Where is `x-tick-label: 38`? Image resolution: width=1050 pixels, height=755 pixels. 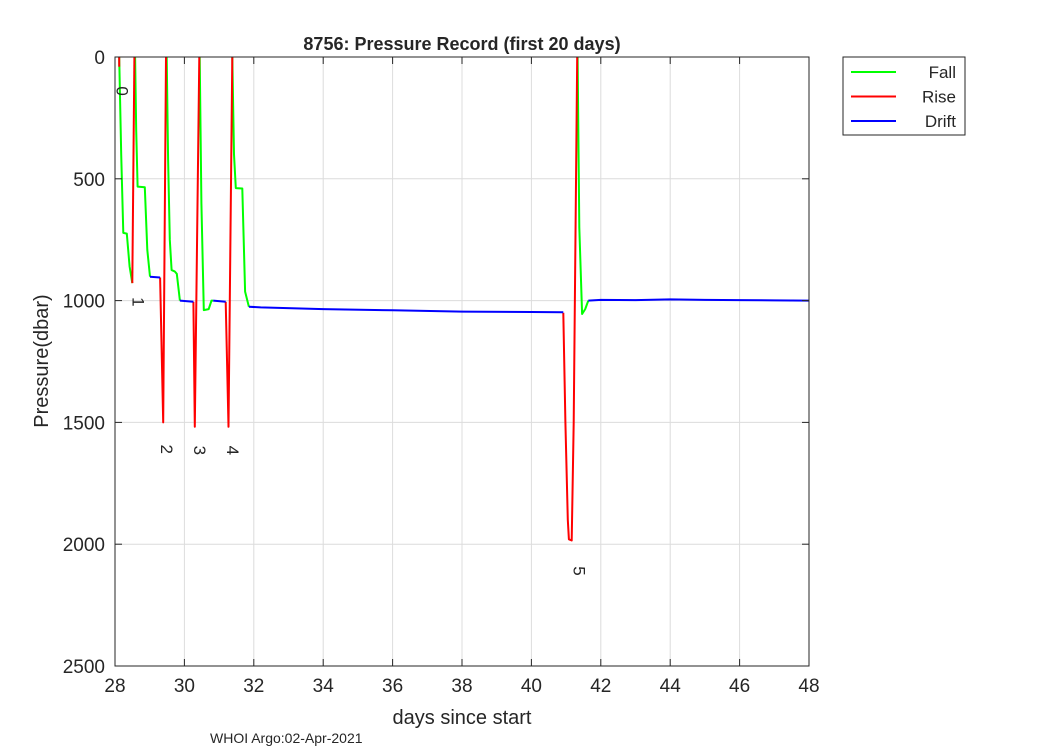 x-tick-label: 38 is located at coordinates (461, 686).